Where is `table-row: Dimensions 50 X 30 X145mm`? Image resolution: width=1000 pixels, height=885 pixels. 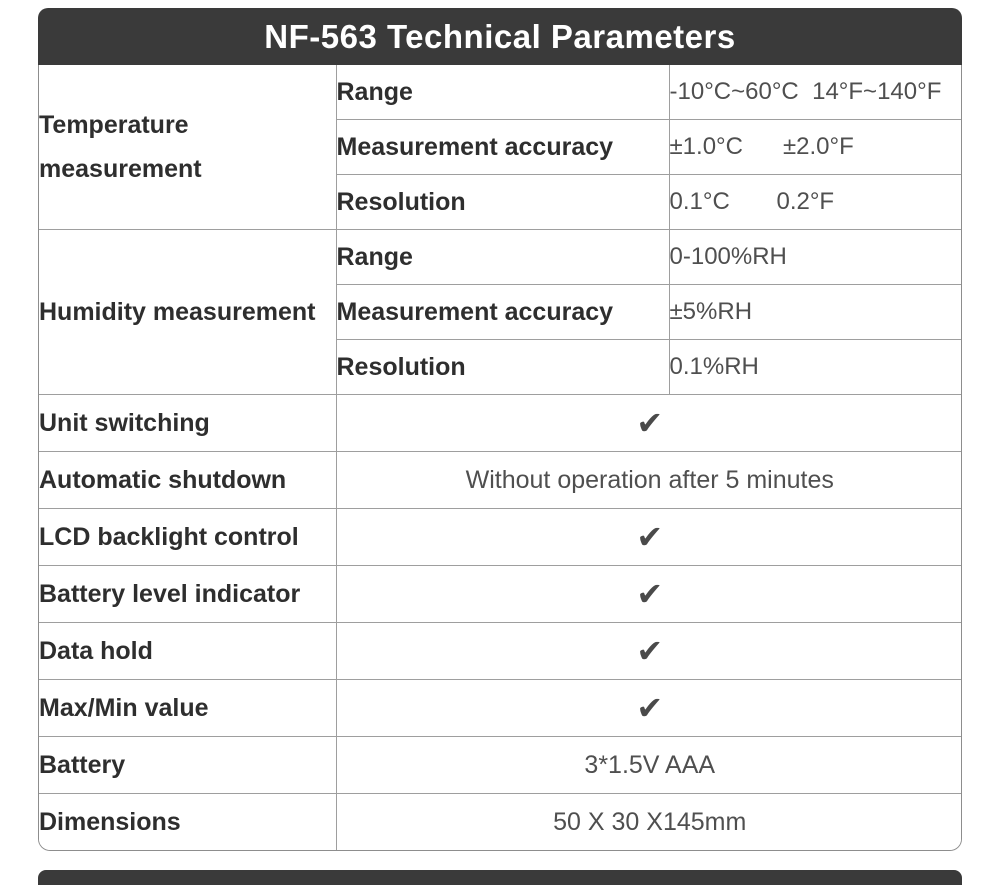
table-row: Dimensions 50 X 30 X145mm is located at coordinates (500, 821).